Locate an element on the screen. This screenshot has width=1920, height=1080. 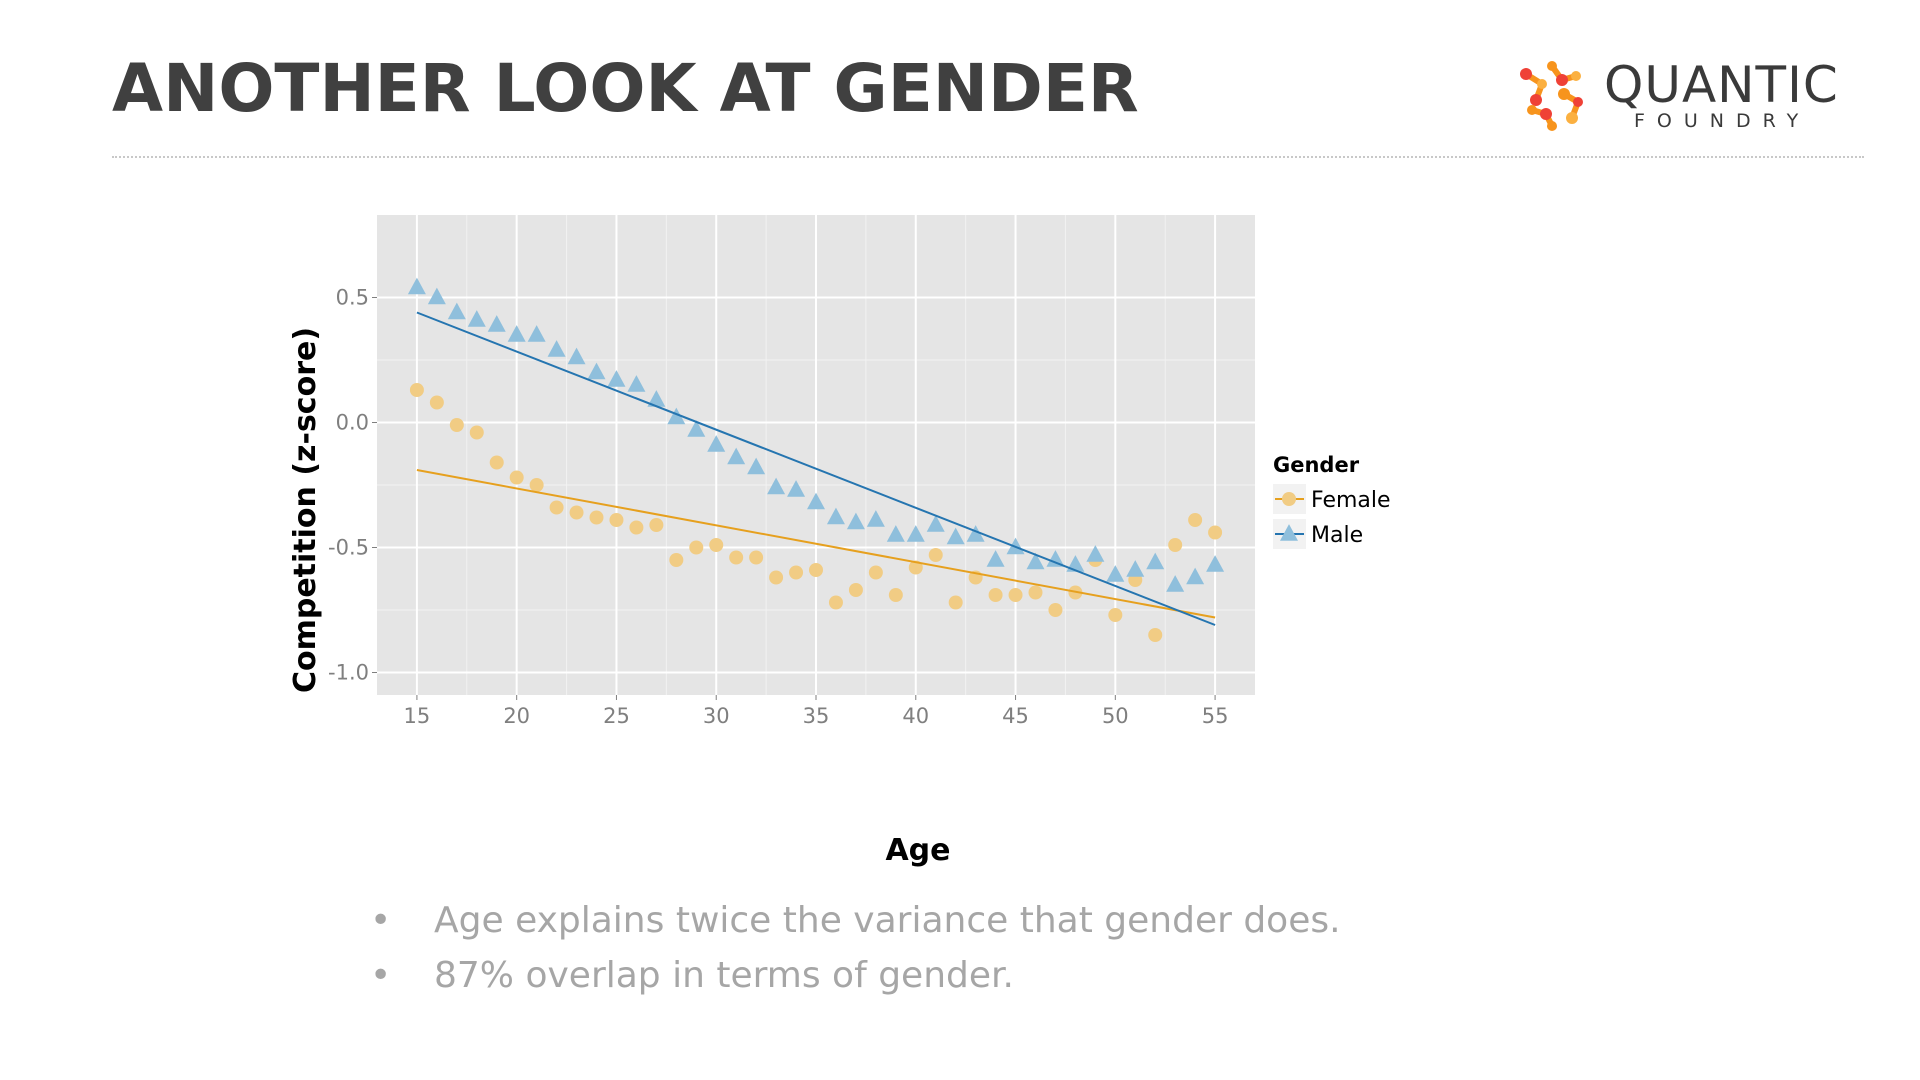
legend-label-male: Male is located at coordinates (1337, 535).